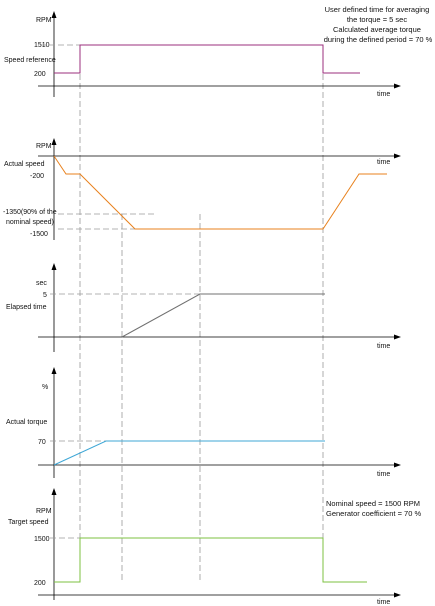  I want to click on panel-elapsed-time: sec Elapsed time 5 time, so click(203, 307).